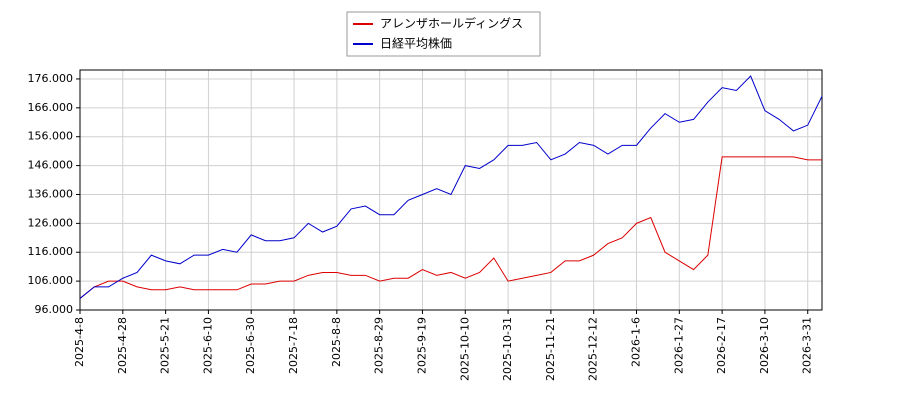 The width and height of the screenshot is (900, 400). Describe the element at coordinates (51, 136) in the screenshot. I see `y-tick-label: 156.000` at that location.